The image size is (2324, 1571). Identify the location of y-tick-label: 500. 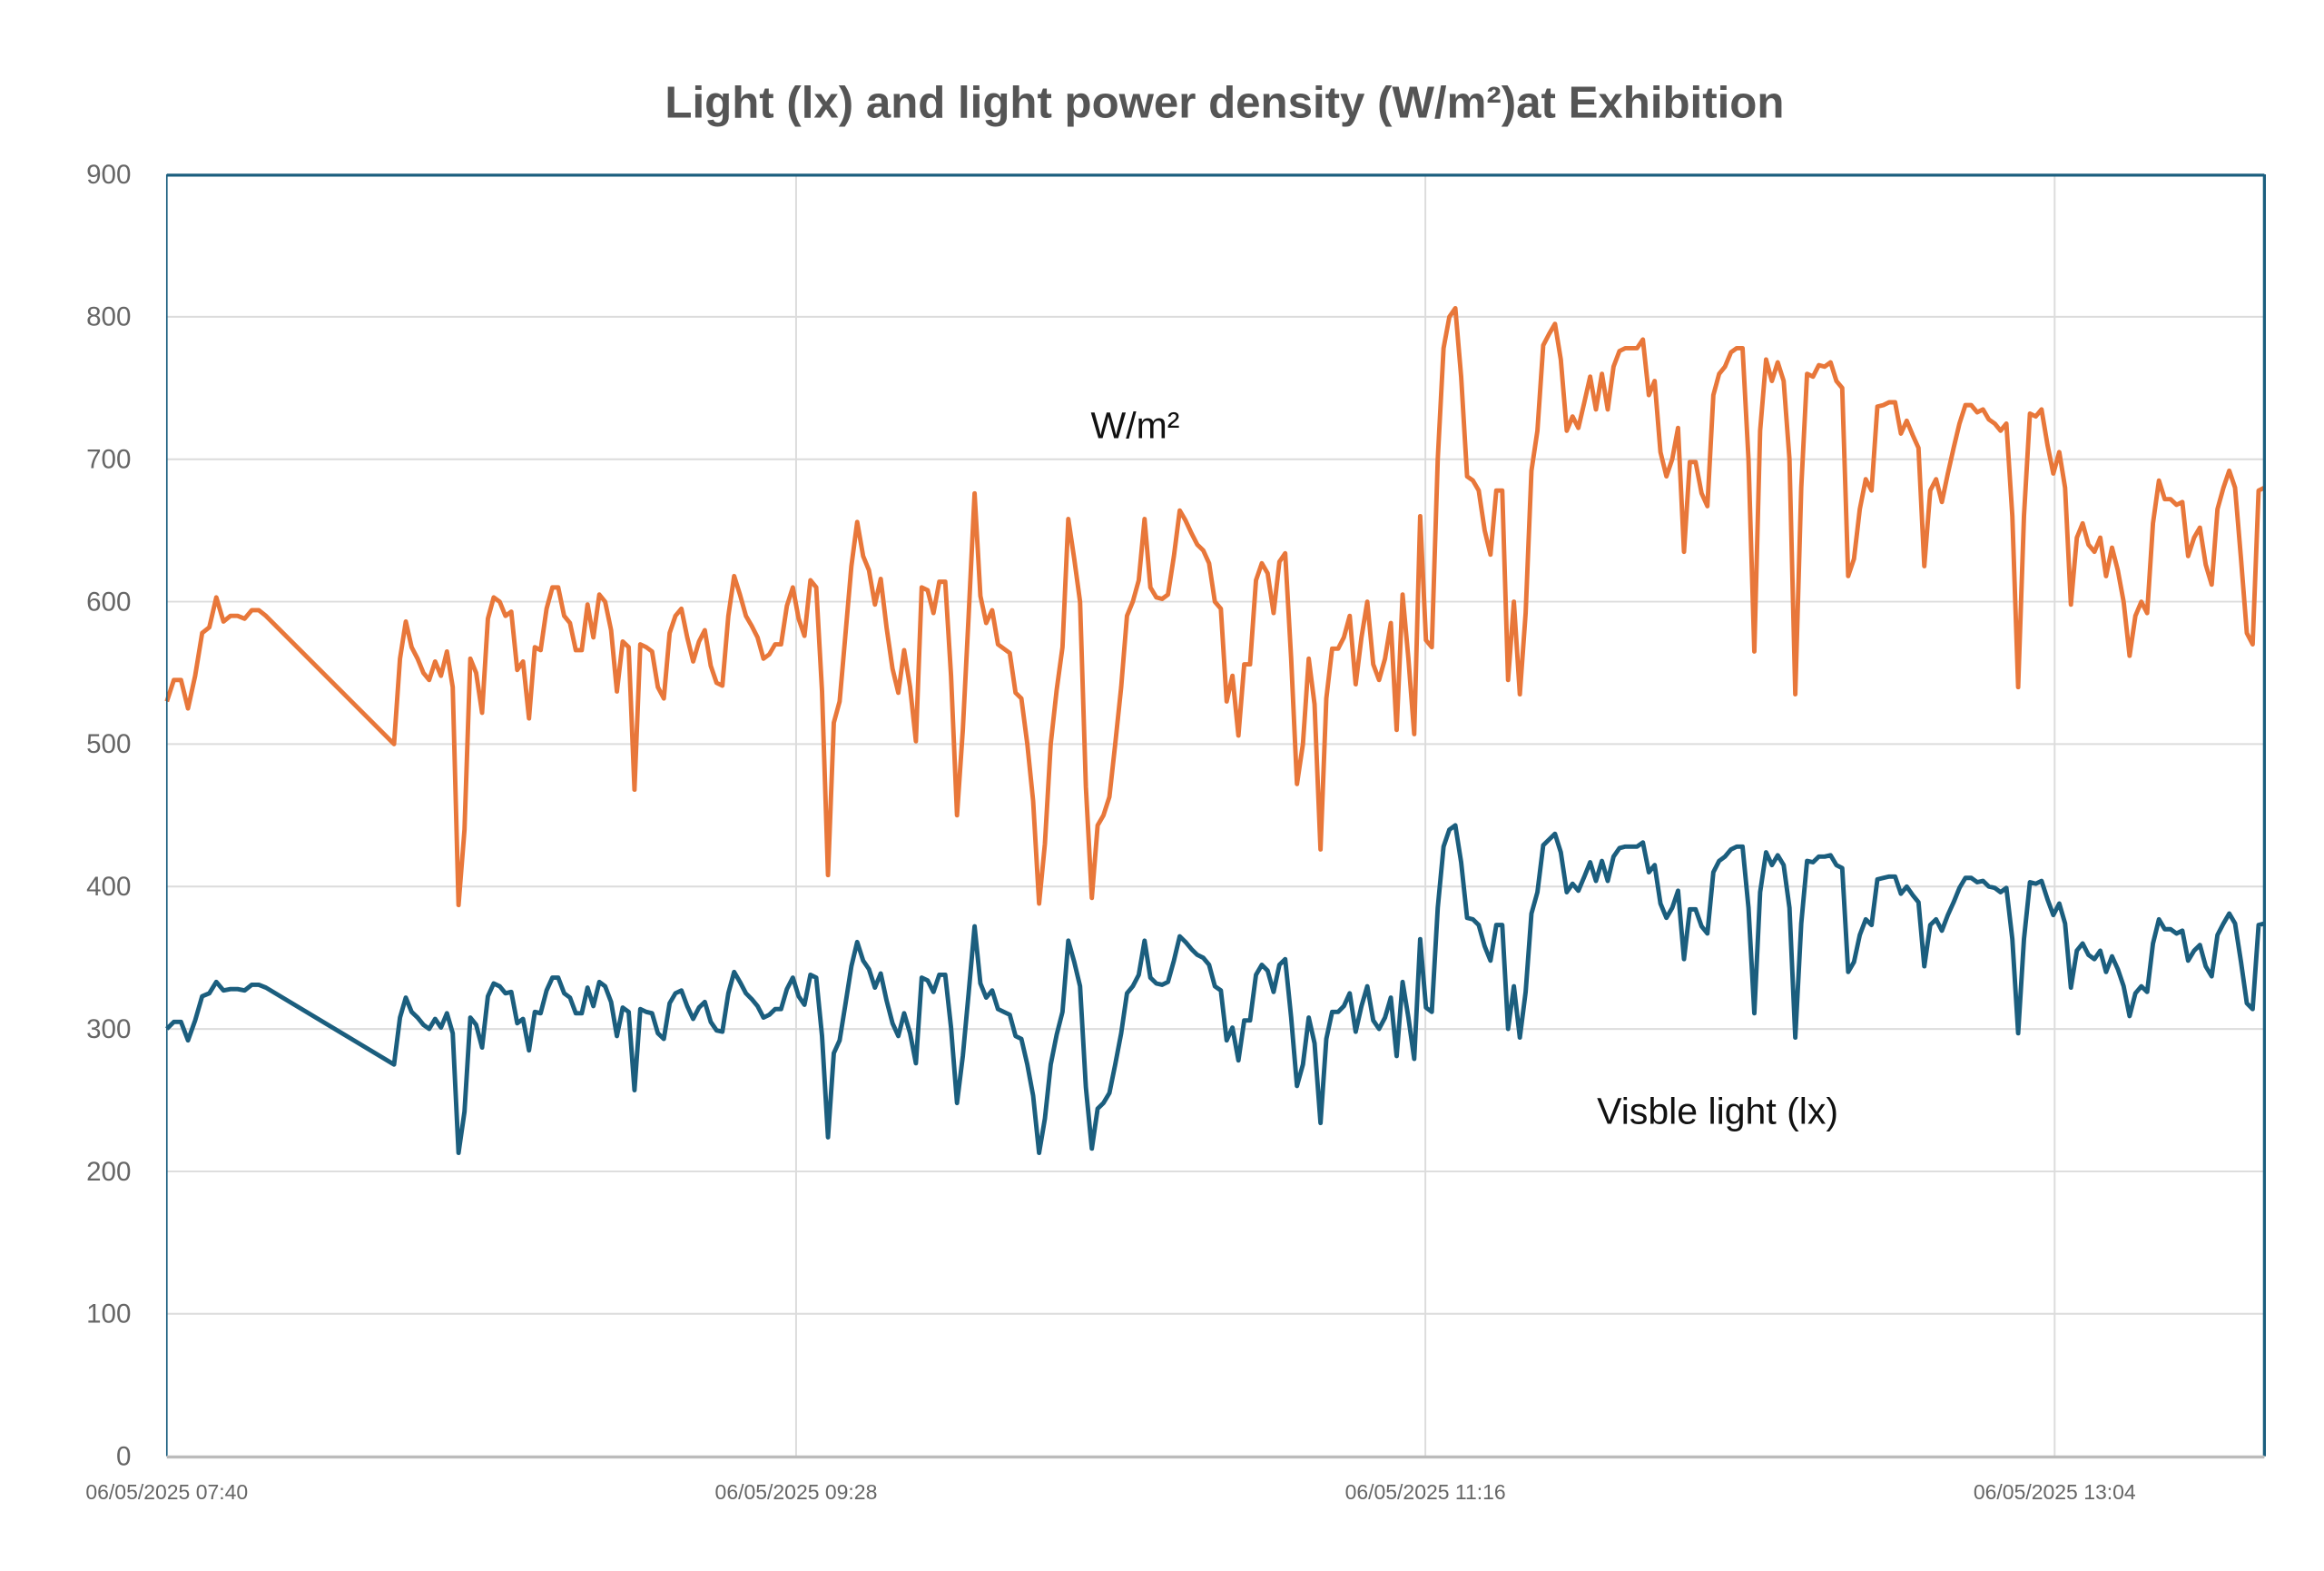
(108, 744).